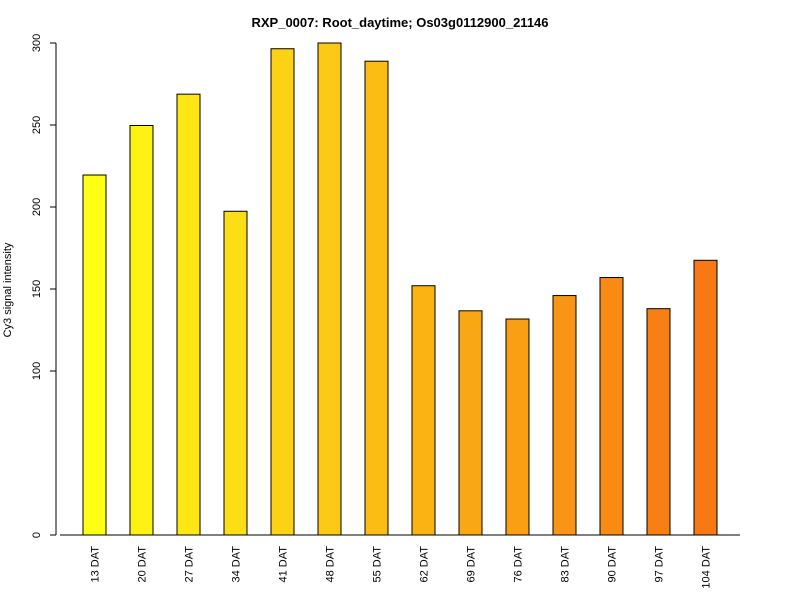 Image resolution: width=800 pixels, height=600 pixels. What do you see at coordinates (331, 564) in the screenshot?
I see `x-tick-label: 48 DAT` at bounding box center [331, 564].